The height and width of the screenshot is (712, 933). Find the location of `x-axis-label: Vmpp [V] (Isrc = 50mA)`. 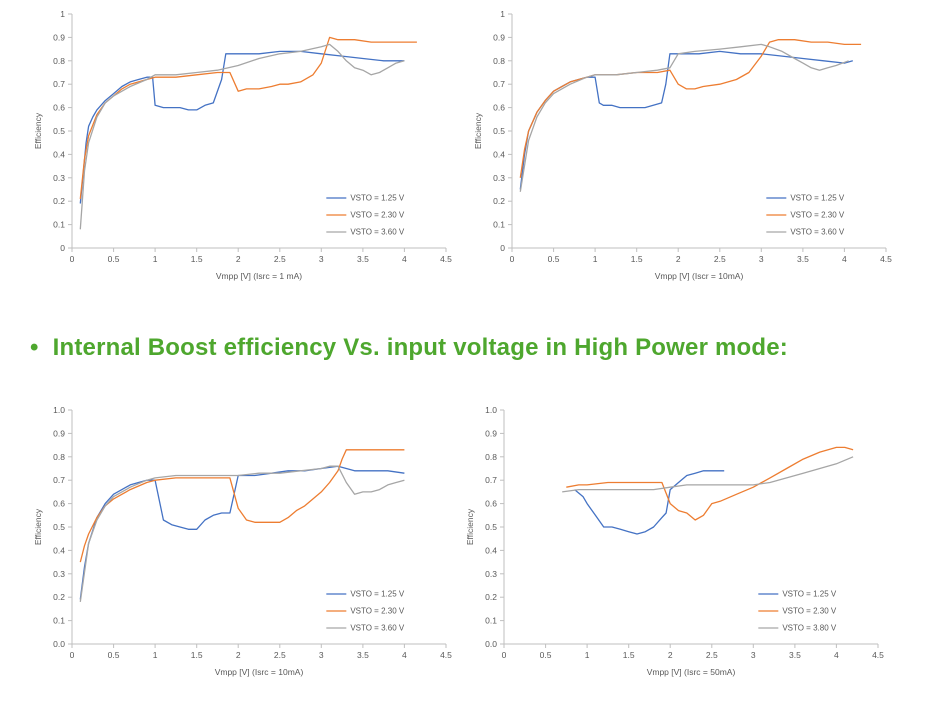

x-axis-label: Vmpp [V] (Isrc = 50mA) is located at coordinates (691, 672).